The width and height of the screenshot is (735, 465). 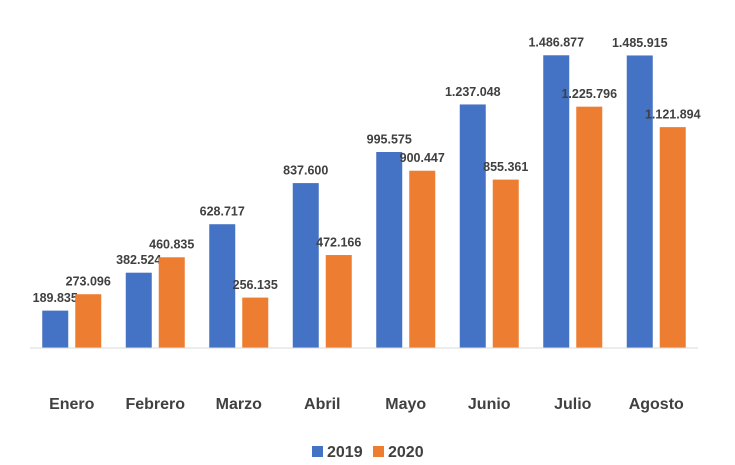 What do you see at coordinates (405, 404) in the screenshot?
I see `x-tick-label: Mayo` at bounding box center [405, 404].